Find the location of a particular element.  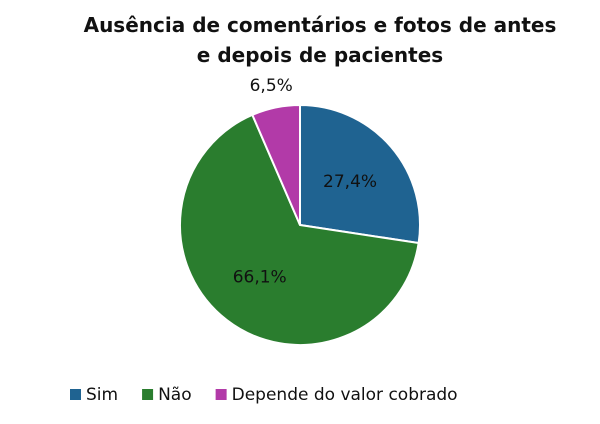

legend-label: Não is located at coordinates (175, 395).